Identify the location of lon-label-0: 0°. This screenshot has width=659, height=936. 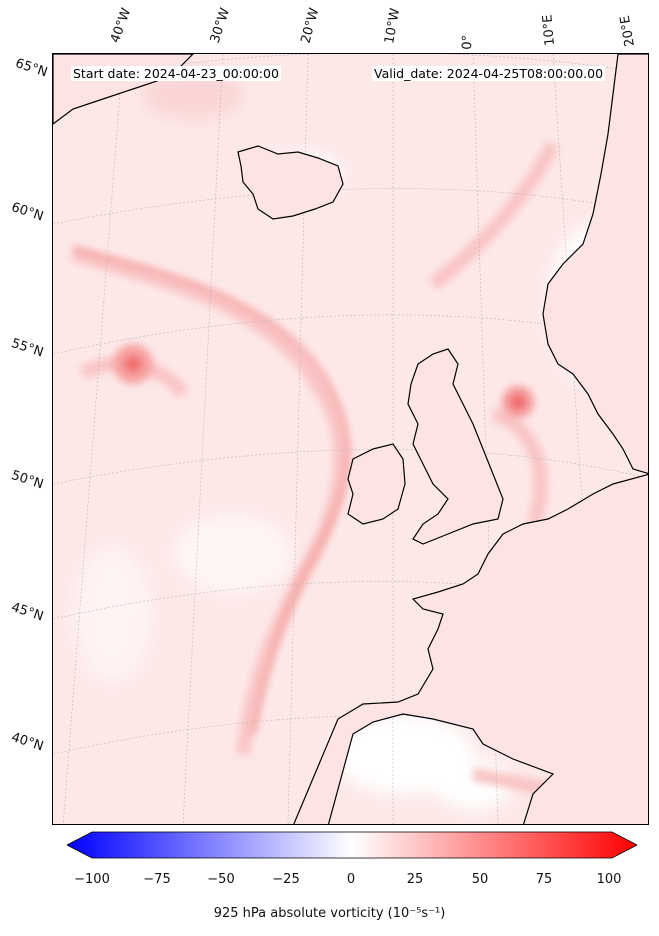
(468, 42).